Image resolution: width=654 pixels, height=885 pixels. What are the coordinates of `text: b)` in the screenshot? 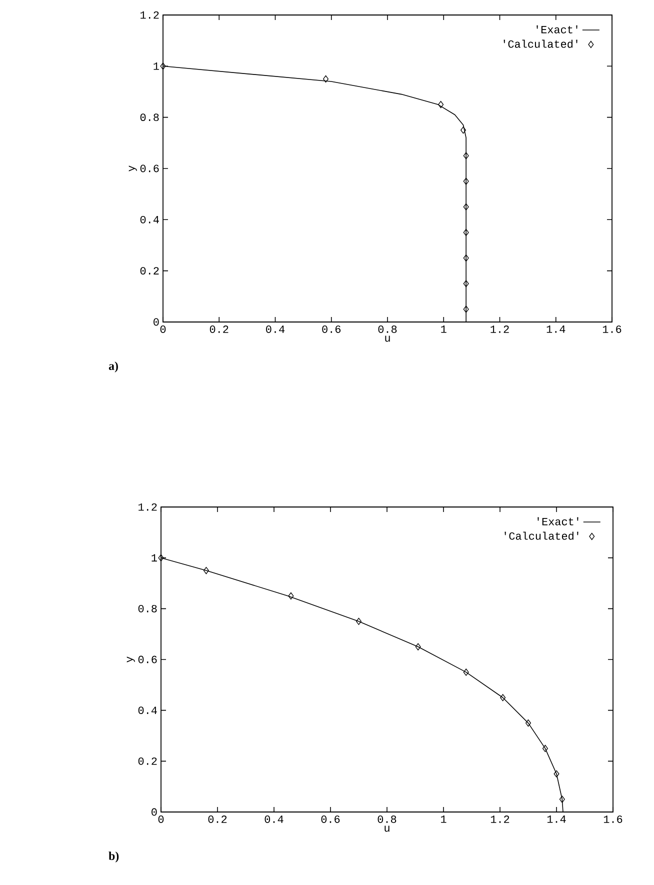 It's located at (113, 857).